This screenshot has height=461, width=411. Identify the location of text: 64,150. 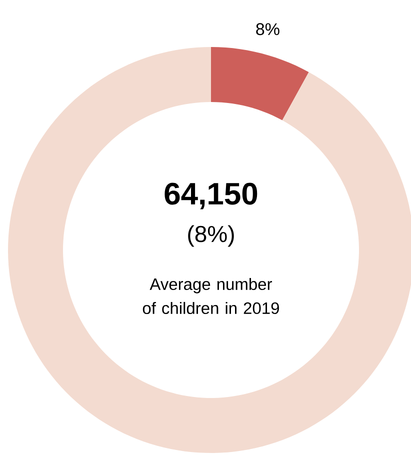
(211, 196).